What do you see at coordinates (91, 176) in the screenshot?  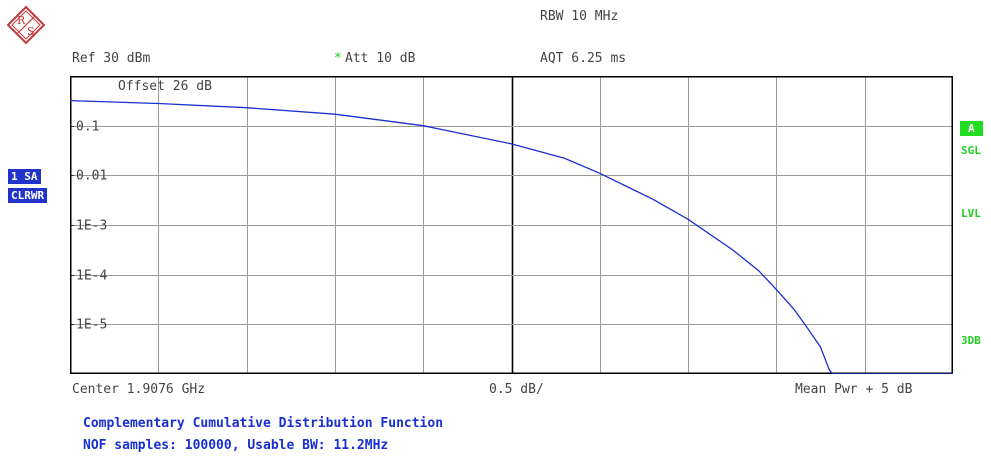 I see `y-tick-label: 0.01` at bounding box center [91, 176].